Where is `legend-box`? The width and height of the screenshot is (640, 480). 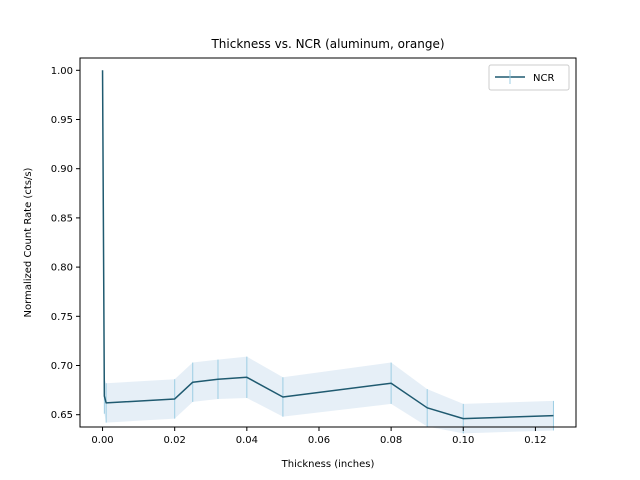
legend-box is located at coordinates (529, 77).